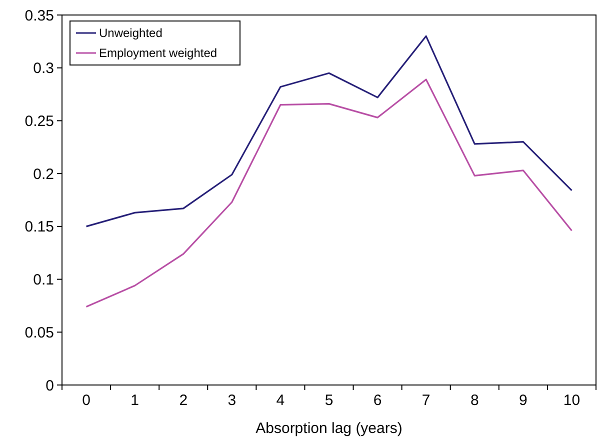  I want to click on x-tick-label: 6, so click(377, 400).